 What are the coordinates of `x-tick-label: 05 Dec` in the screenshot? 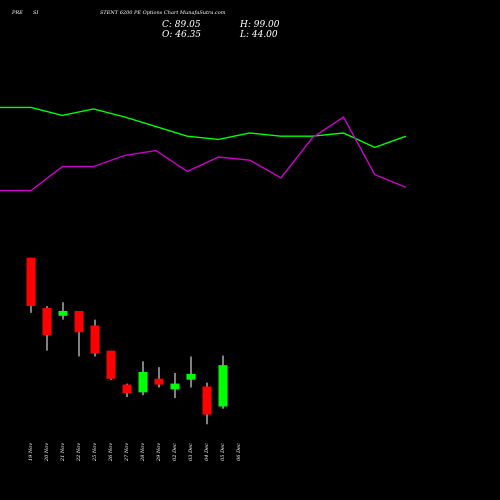 It's located at (223, 452).